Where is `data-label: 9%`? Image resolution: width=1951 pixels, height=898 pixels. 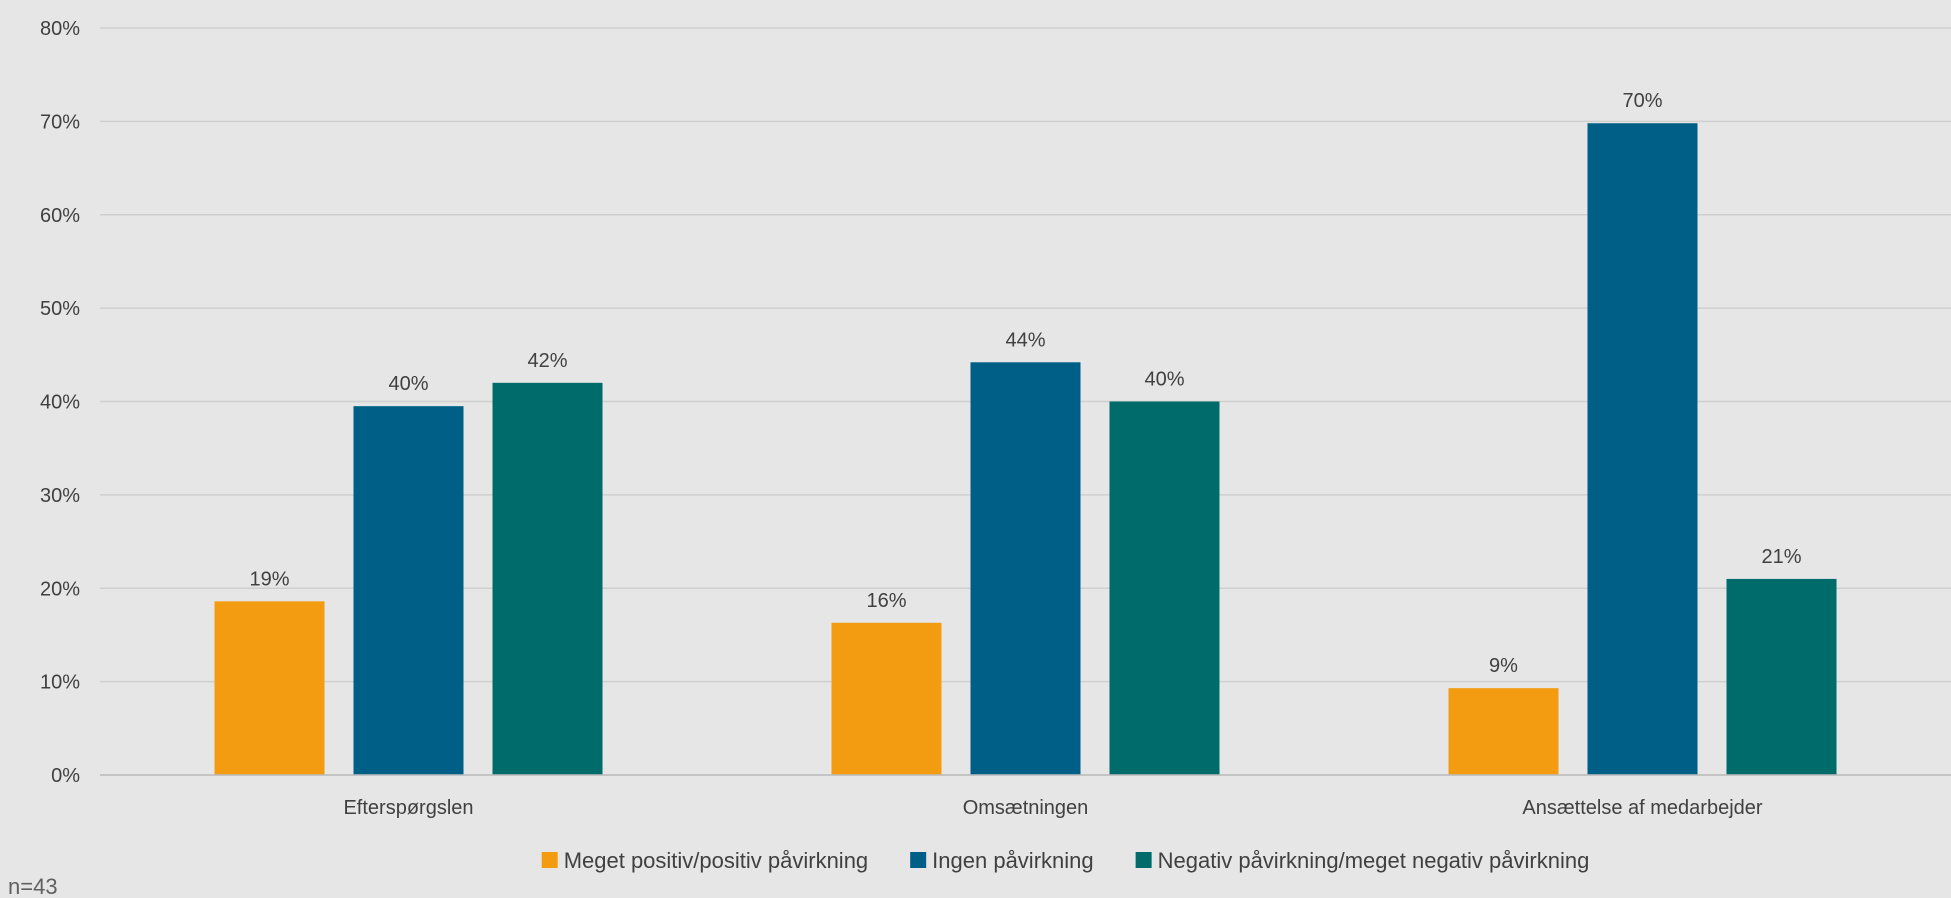 data-label: 9% is located at coordinates (1503, 666).